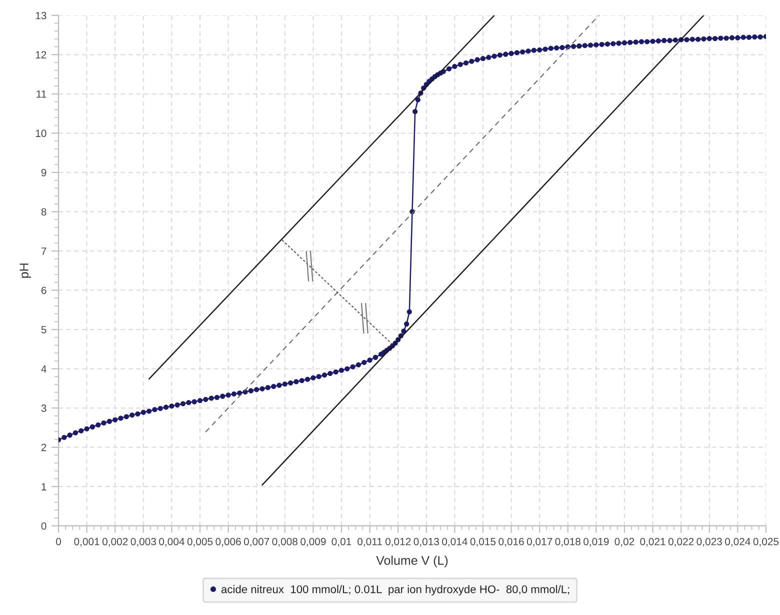 The image size is (780, 615). Describe the element at coordinates (43, 448) in the screenshot. I see `y-tick-label: 2` at that location.